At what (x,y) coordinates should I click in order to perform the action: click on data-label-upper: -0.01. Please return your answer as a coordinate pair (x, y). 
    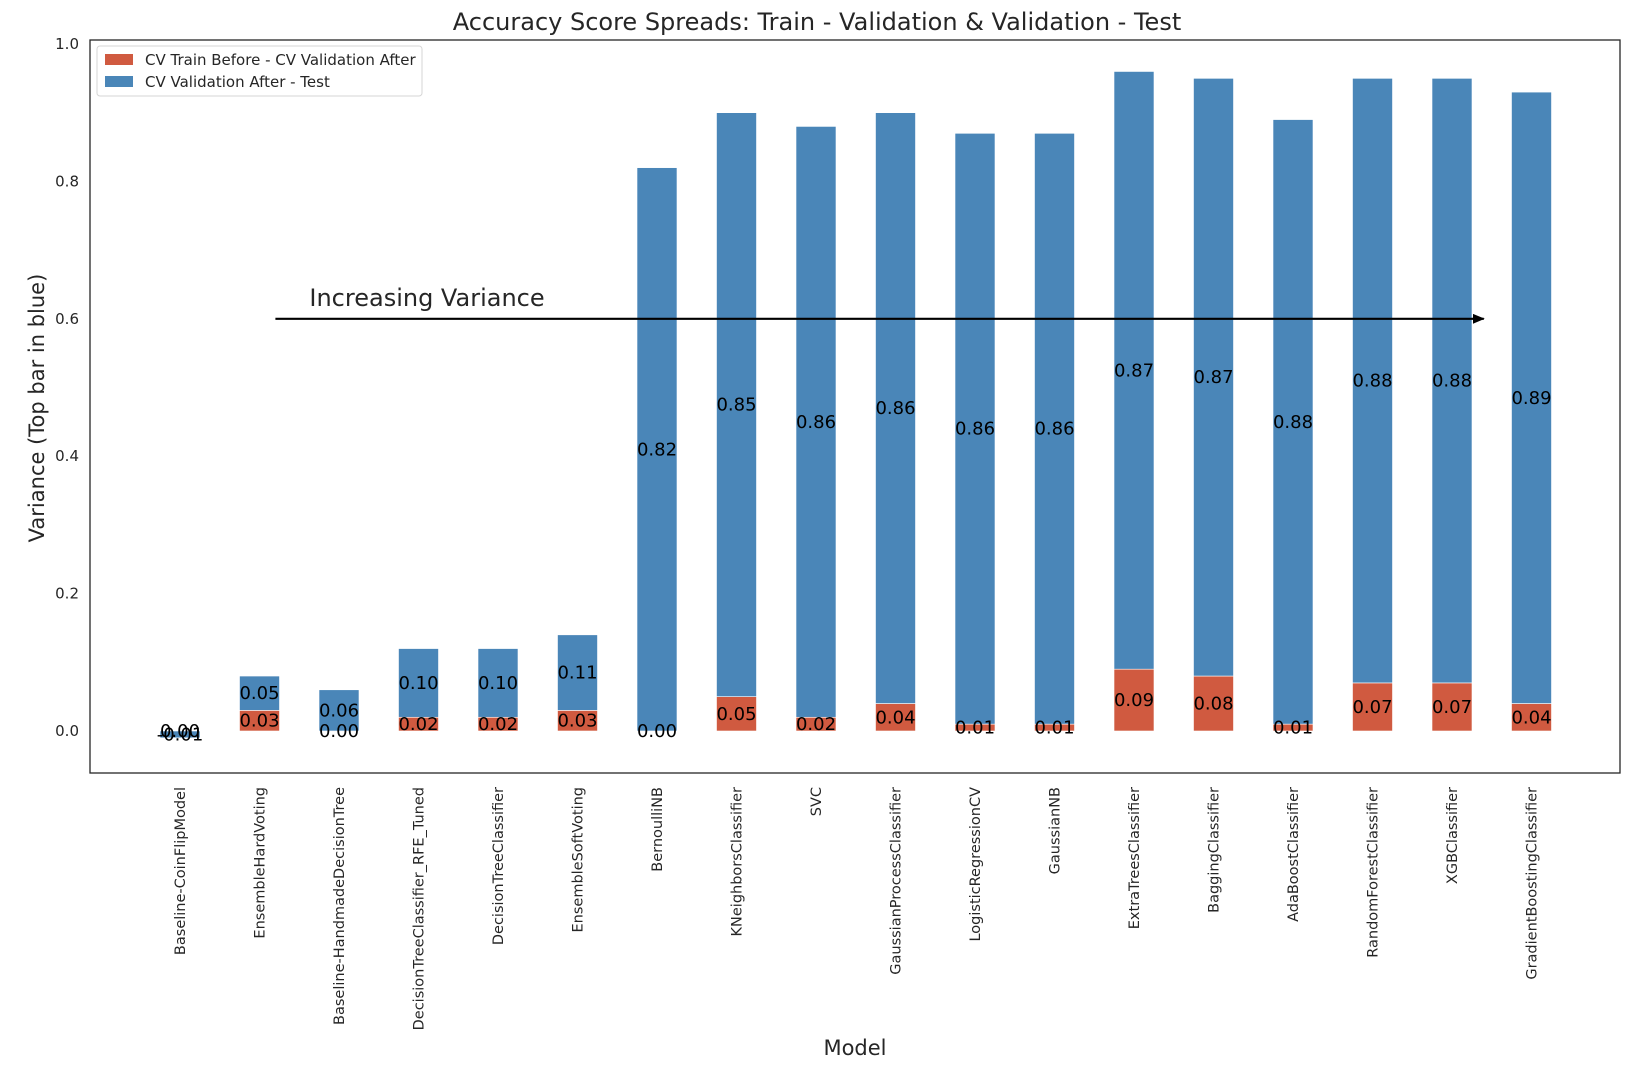
    Looking at the image, I should click on (180, 734).